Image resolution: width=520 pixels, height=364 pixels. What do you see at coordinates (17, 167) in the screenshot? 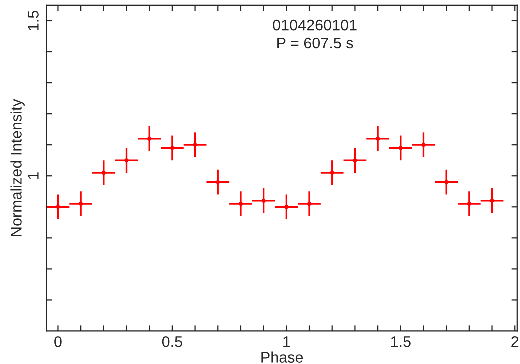
I see `y-axis-title: Normalized Intensity` at bounding box center [17, 167].